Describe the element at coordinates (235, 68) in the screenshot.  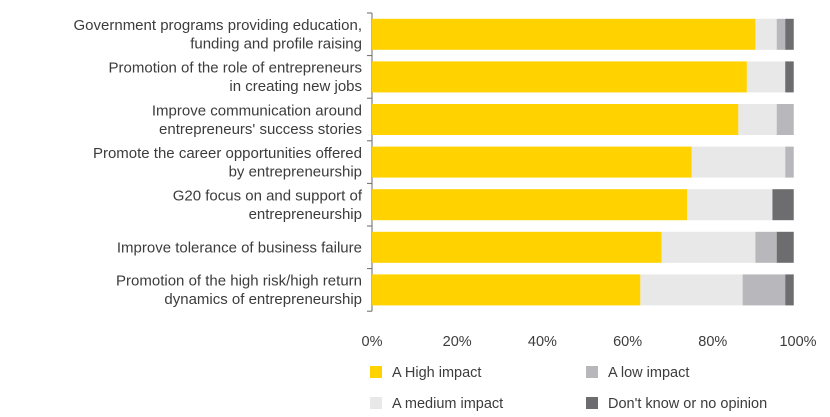
I see `category-label-line: Promotion of the role of entrepreneurs` at that location.